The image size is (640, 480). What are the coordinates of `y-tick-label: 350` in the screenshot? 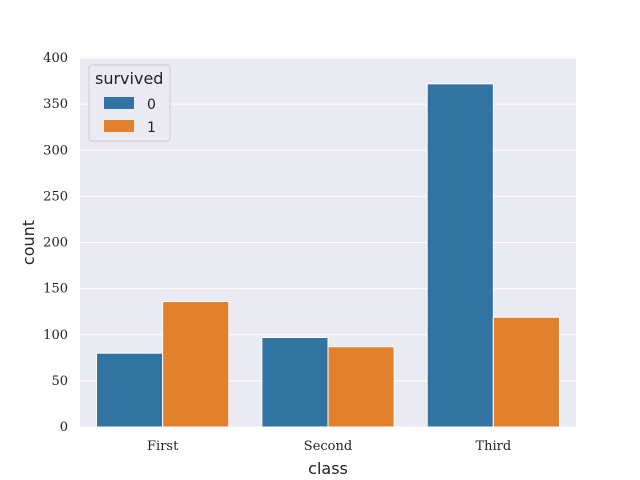 It's located at (55, 104).